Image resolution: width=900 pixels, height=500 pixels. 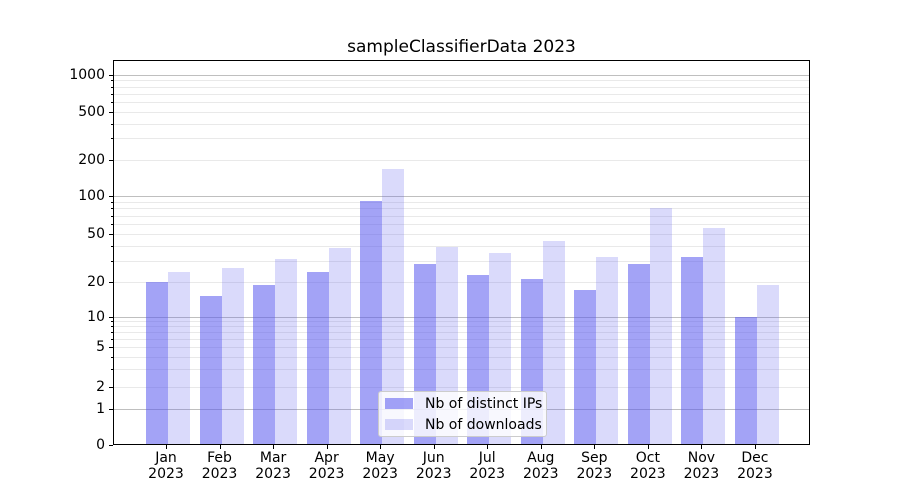 I want to click on legend-item-distinct-ips: Nb of distinct IPs, so click(x=465, y=403).